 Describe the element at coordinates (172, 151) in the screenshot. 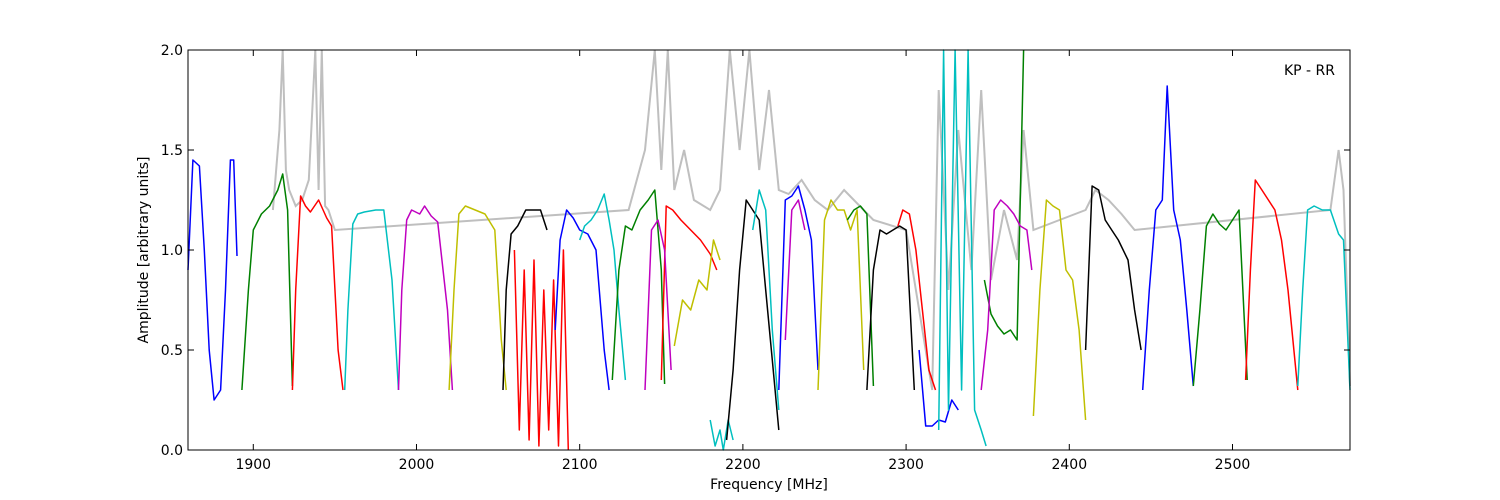

I see `y-tick-label: 1.5` at that location.